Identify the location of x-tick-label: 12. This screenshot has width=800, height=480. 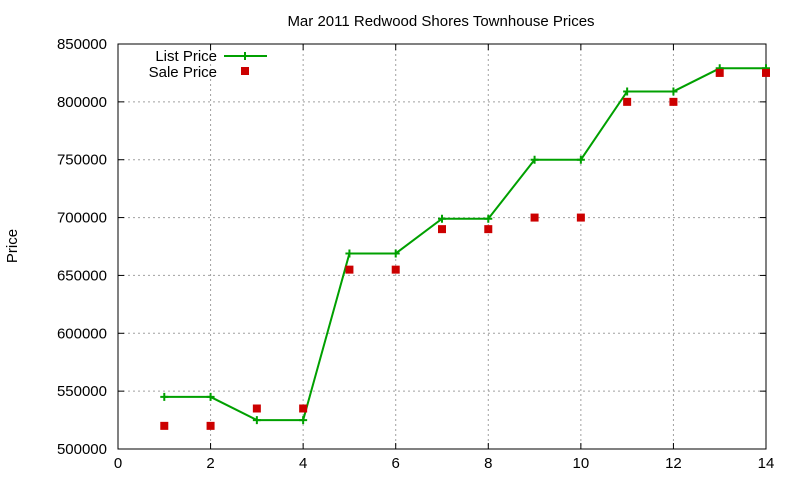
(673, 463).